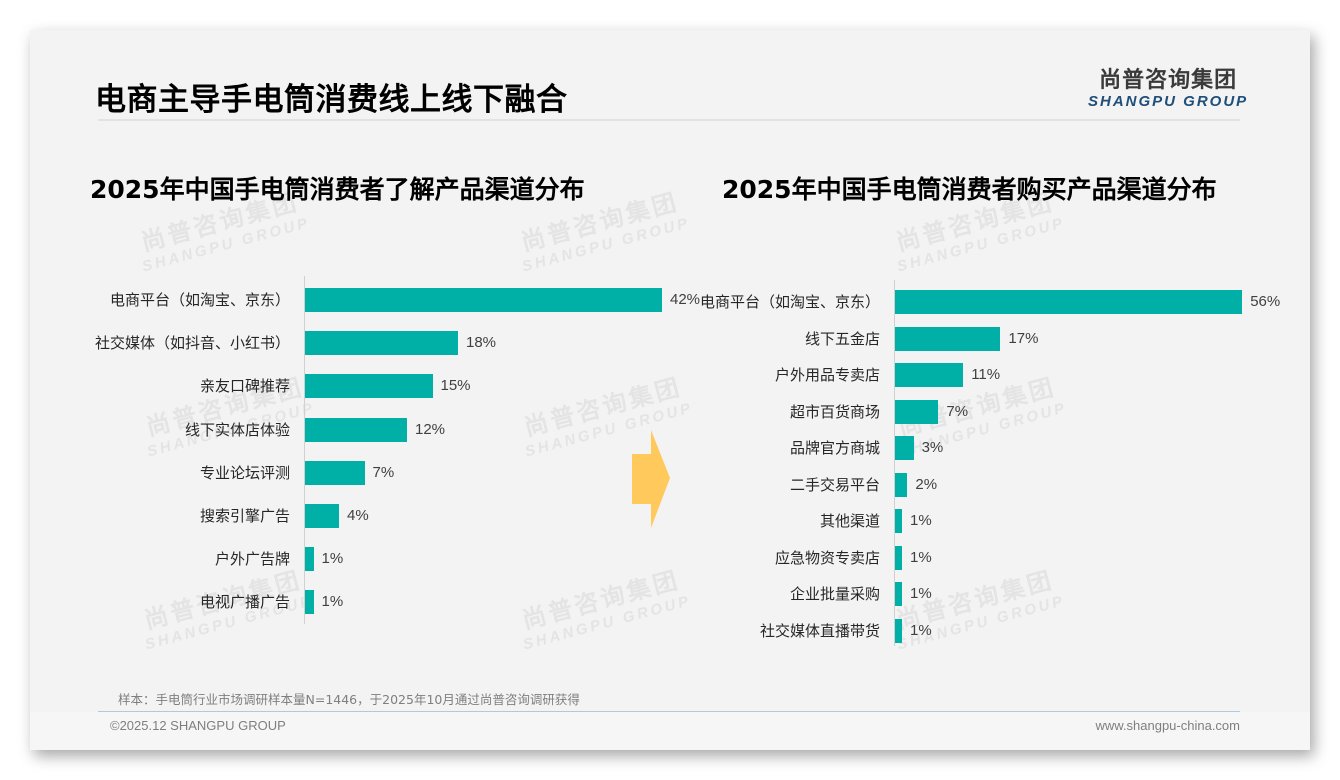 The height and width of the screenshot is (780, 1340). I want to click on company-logo: 尚普咨询集团 SHANGPU GROUP, so click(1168, 86).